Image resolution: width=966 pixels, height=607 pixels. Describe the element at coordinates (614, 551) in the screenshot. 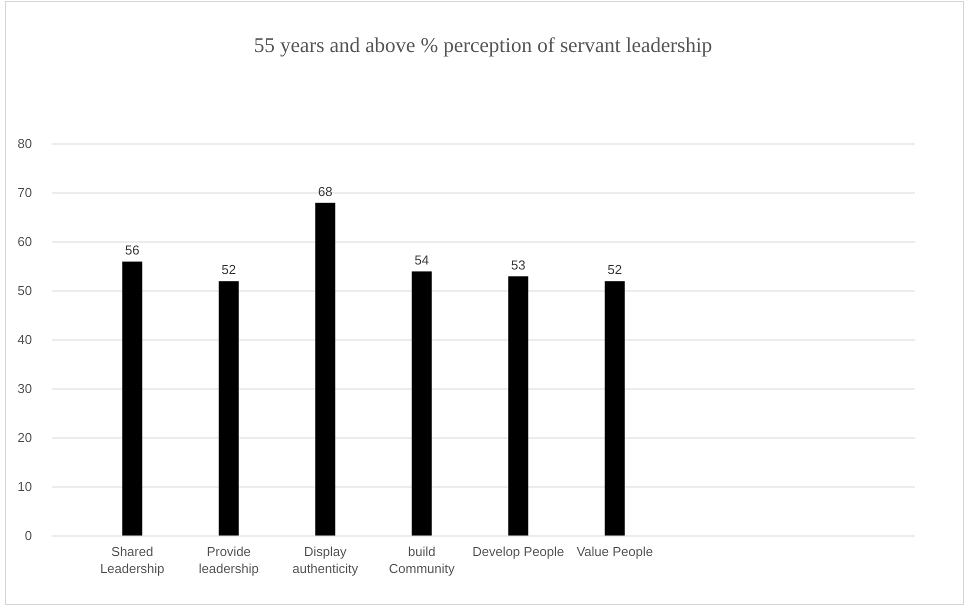

I see `x-tick-label: Value People` at that location.